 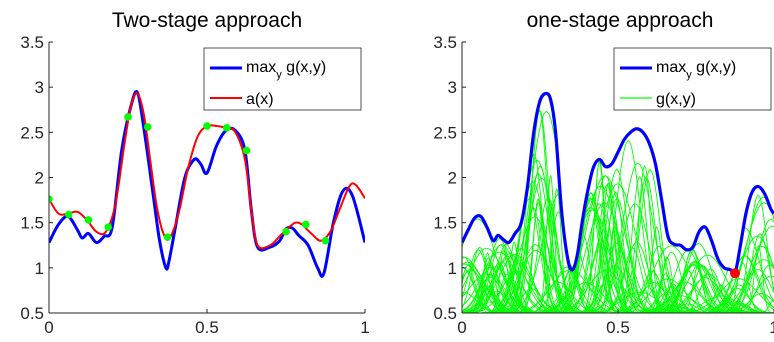 I want to click on legend: maxy g(x,y) g(x,y), so click(x=692, y=79).